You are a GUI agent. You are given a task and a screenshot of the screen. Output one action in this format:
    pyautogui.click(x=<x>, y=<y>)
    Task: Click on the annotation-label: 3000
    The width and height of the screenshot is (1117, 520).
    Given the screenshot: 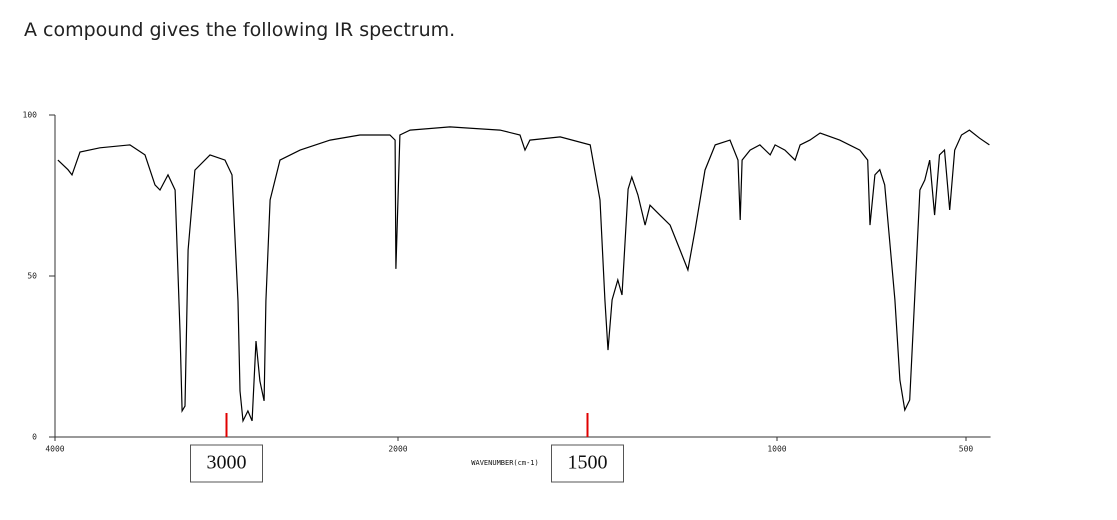 What is the action you would take?
    pyautogui.click(x=227, y=463)
    